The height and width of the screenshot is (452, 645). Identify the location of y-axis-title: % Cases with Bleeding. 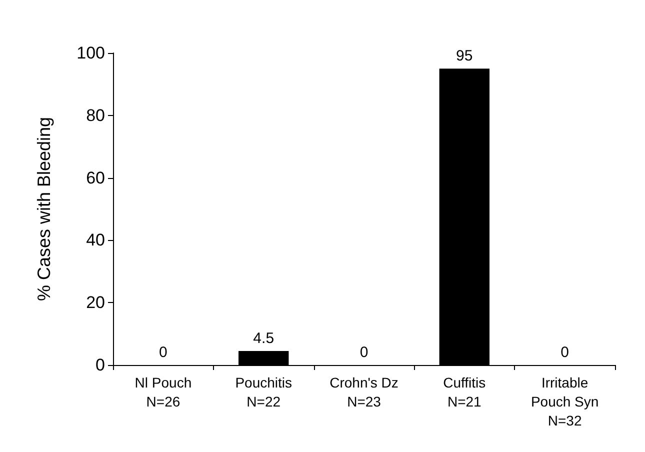
(44, 209).